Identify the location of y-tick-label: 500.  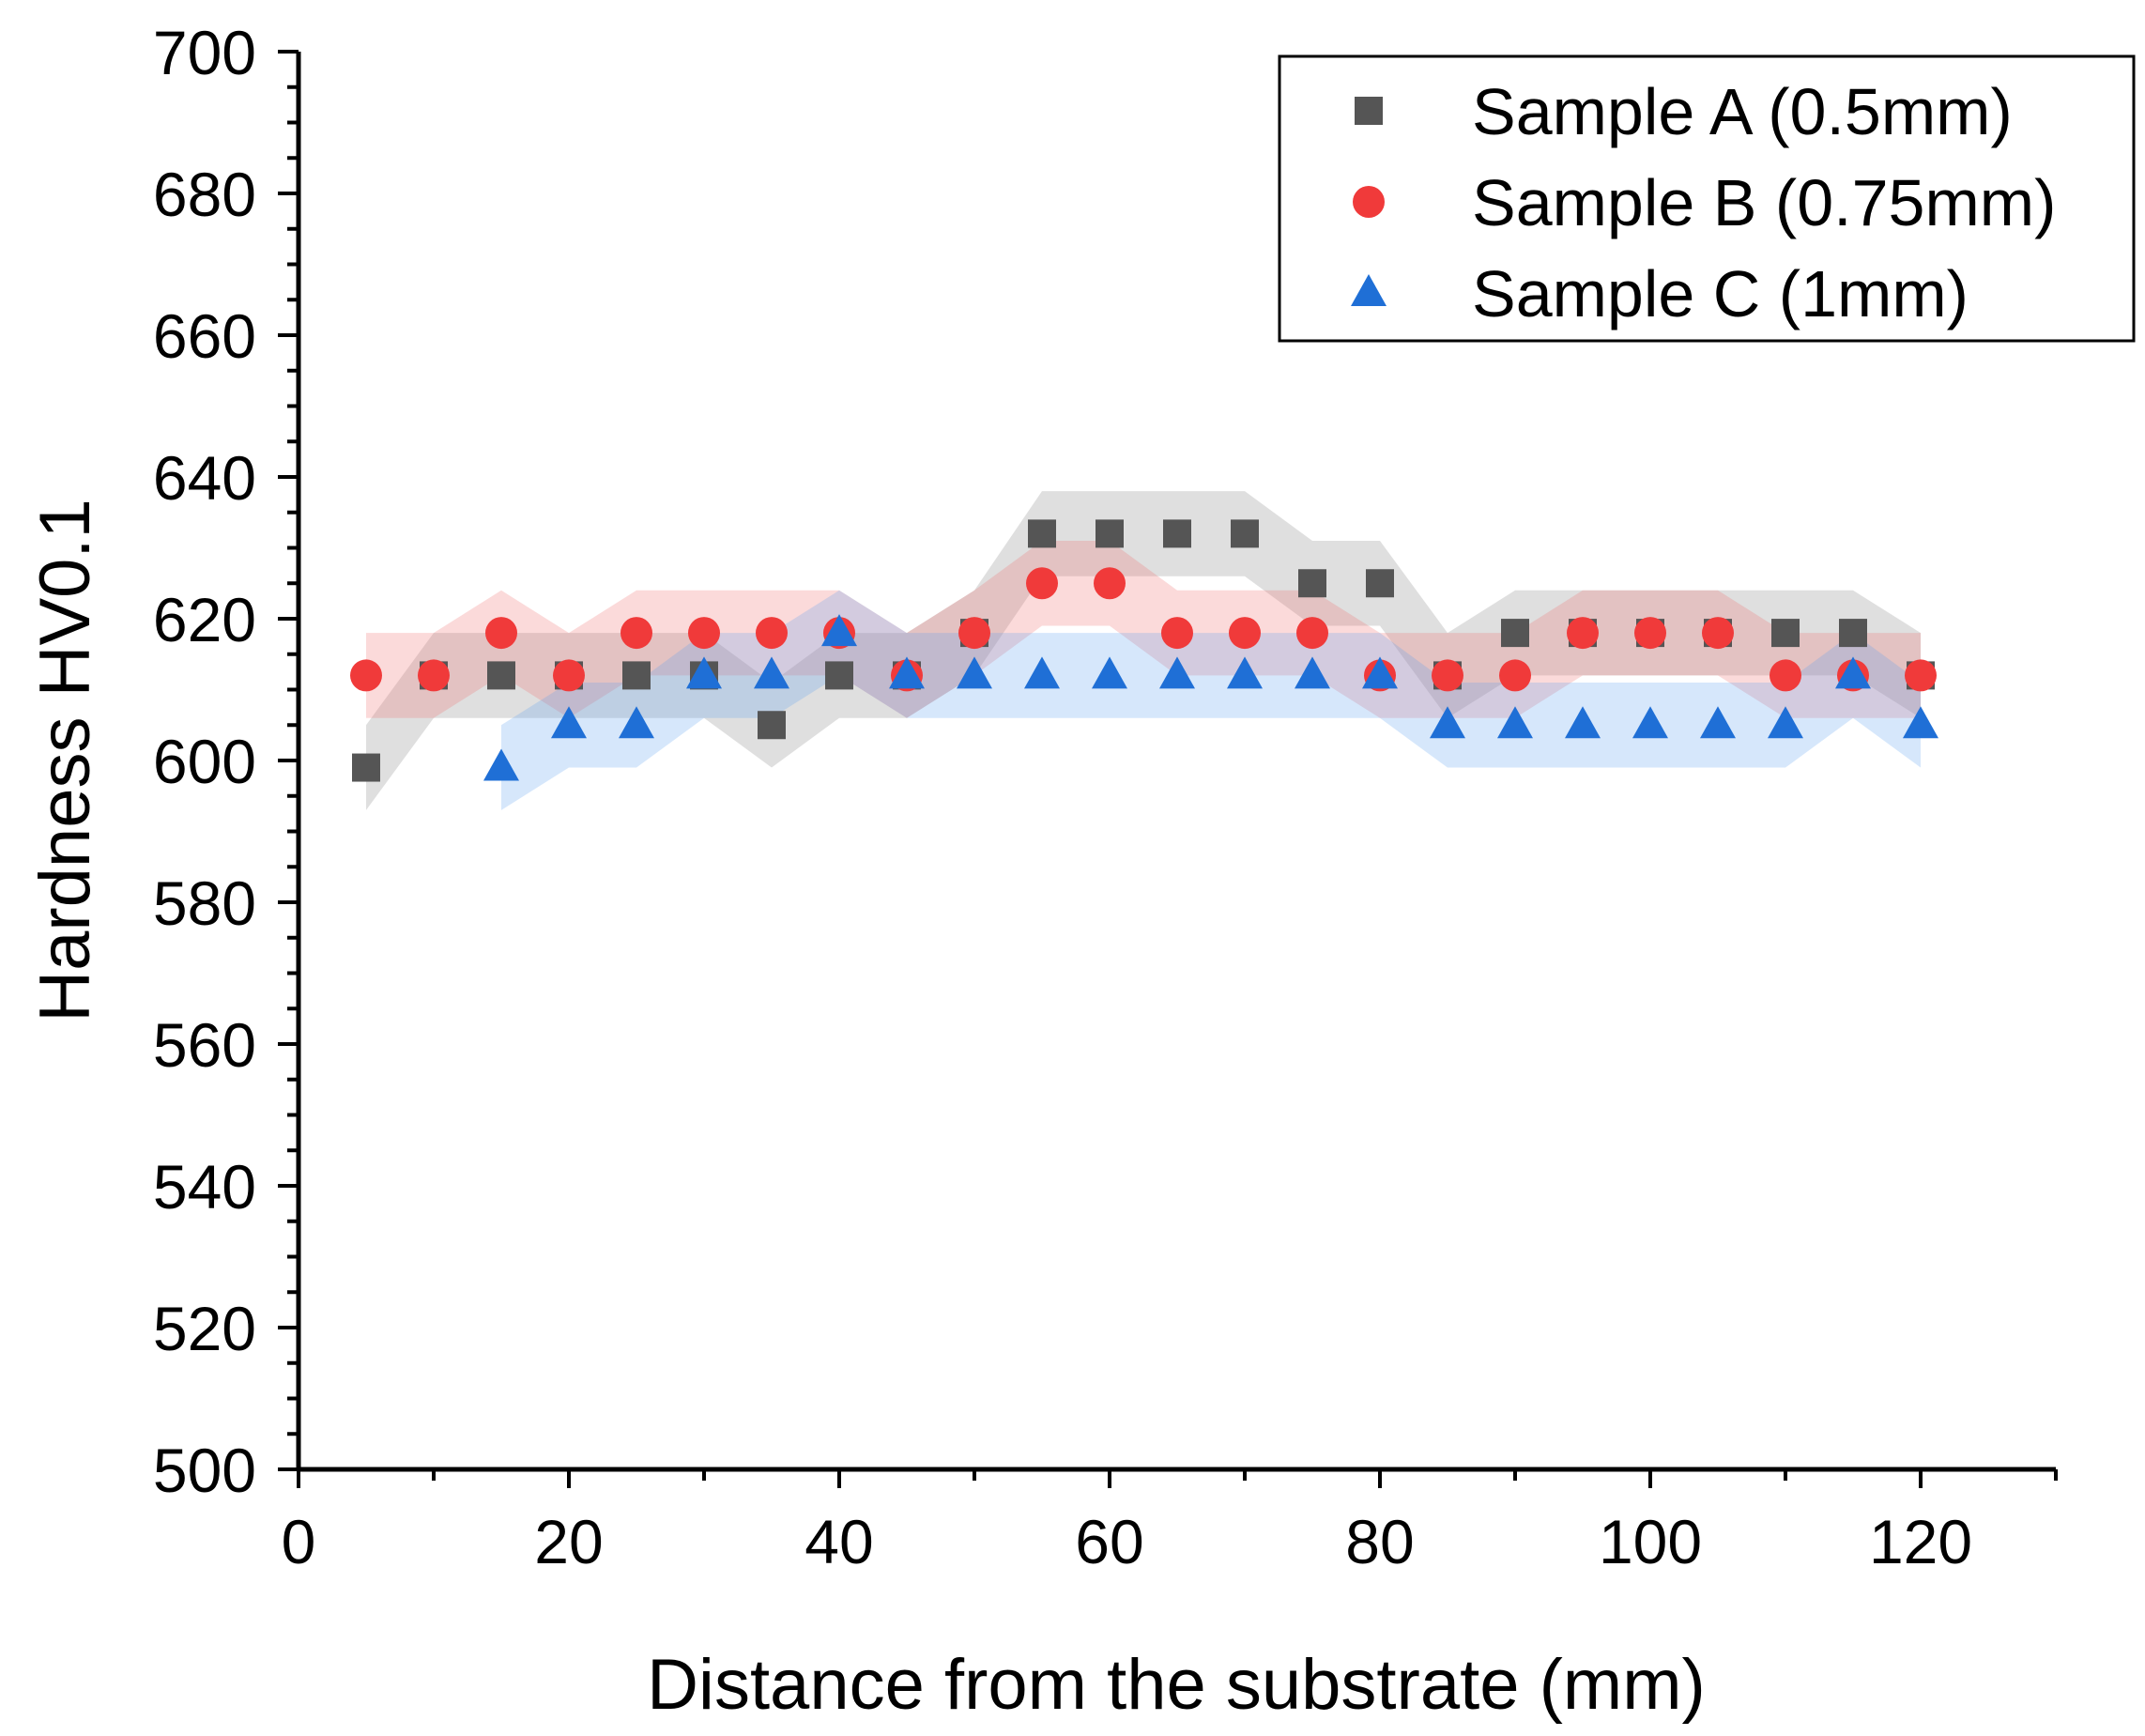
(204, 1470).